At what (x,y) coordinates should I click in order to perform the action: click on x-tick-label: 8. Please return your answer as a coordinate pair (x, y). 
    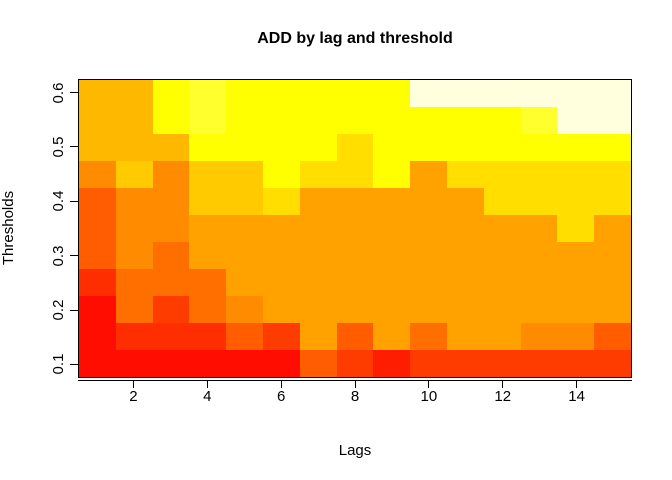
    Looking at the image, I should click on (355, 396).